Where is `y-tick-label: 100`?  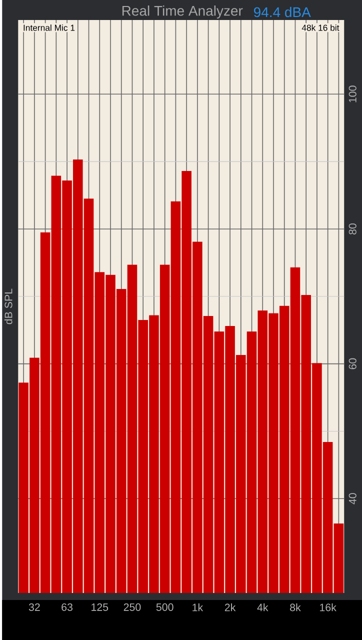 y-tick-label: 100 is located at coordinates (352, 94).